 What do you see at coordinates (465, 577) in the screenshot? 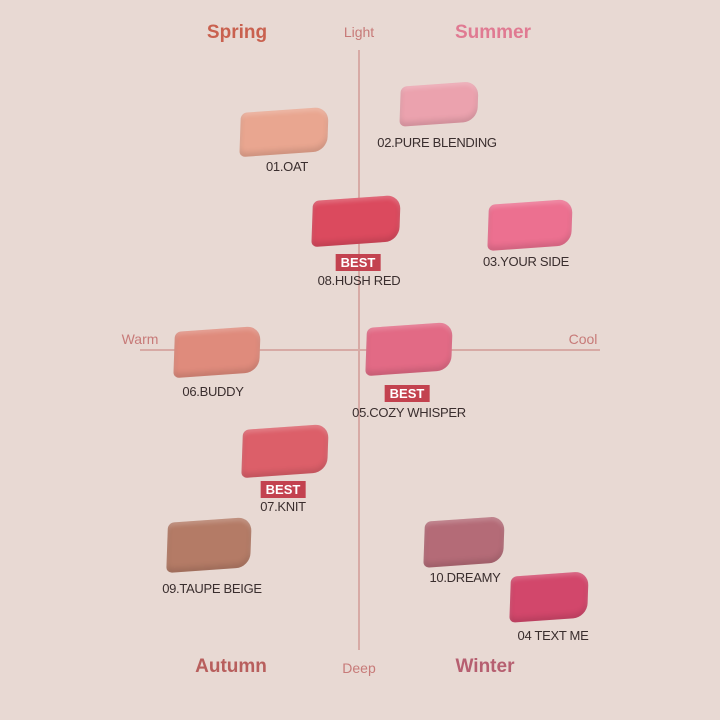
I see `shade-label-dreamy: 10.DREAMY` at bounding box center [465, 577].